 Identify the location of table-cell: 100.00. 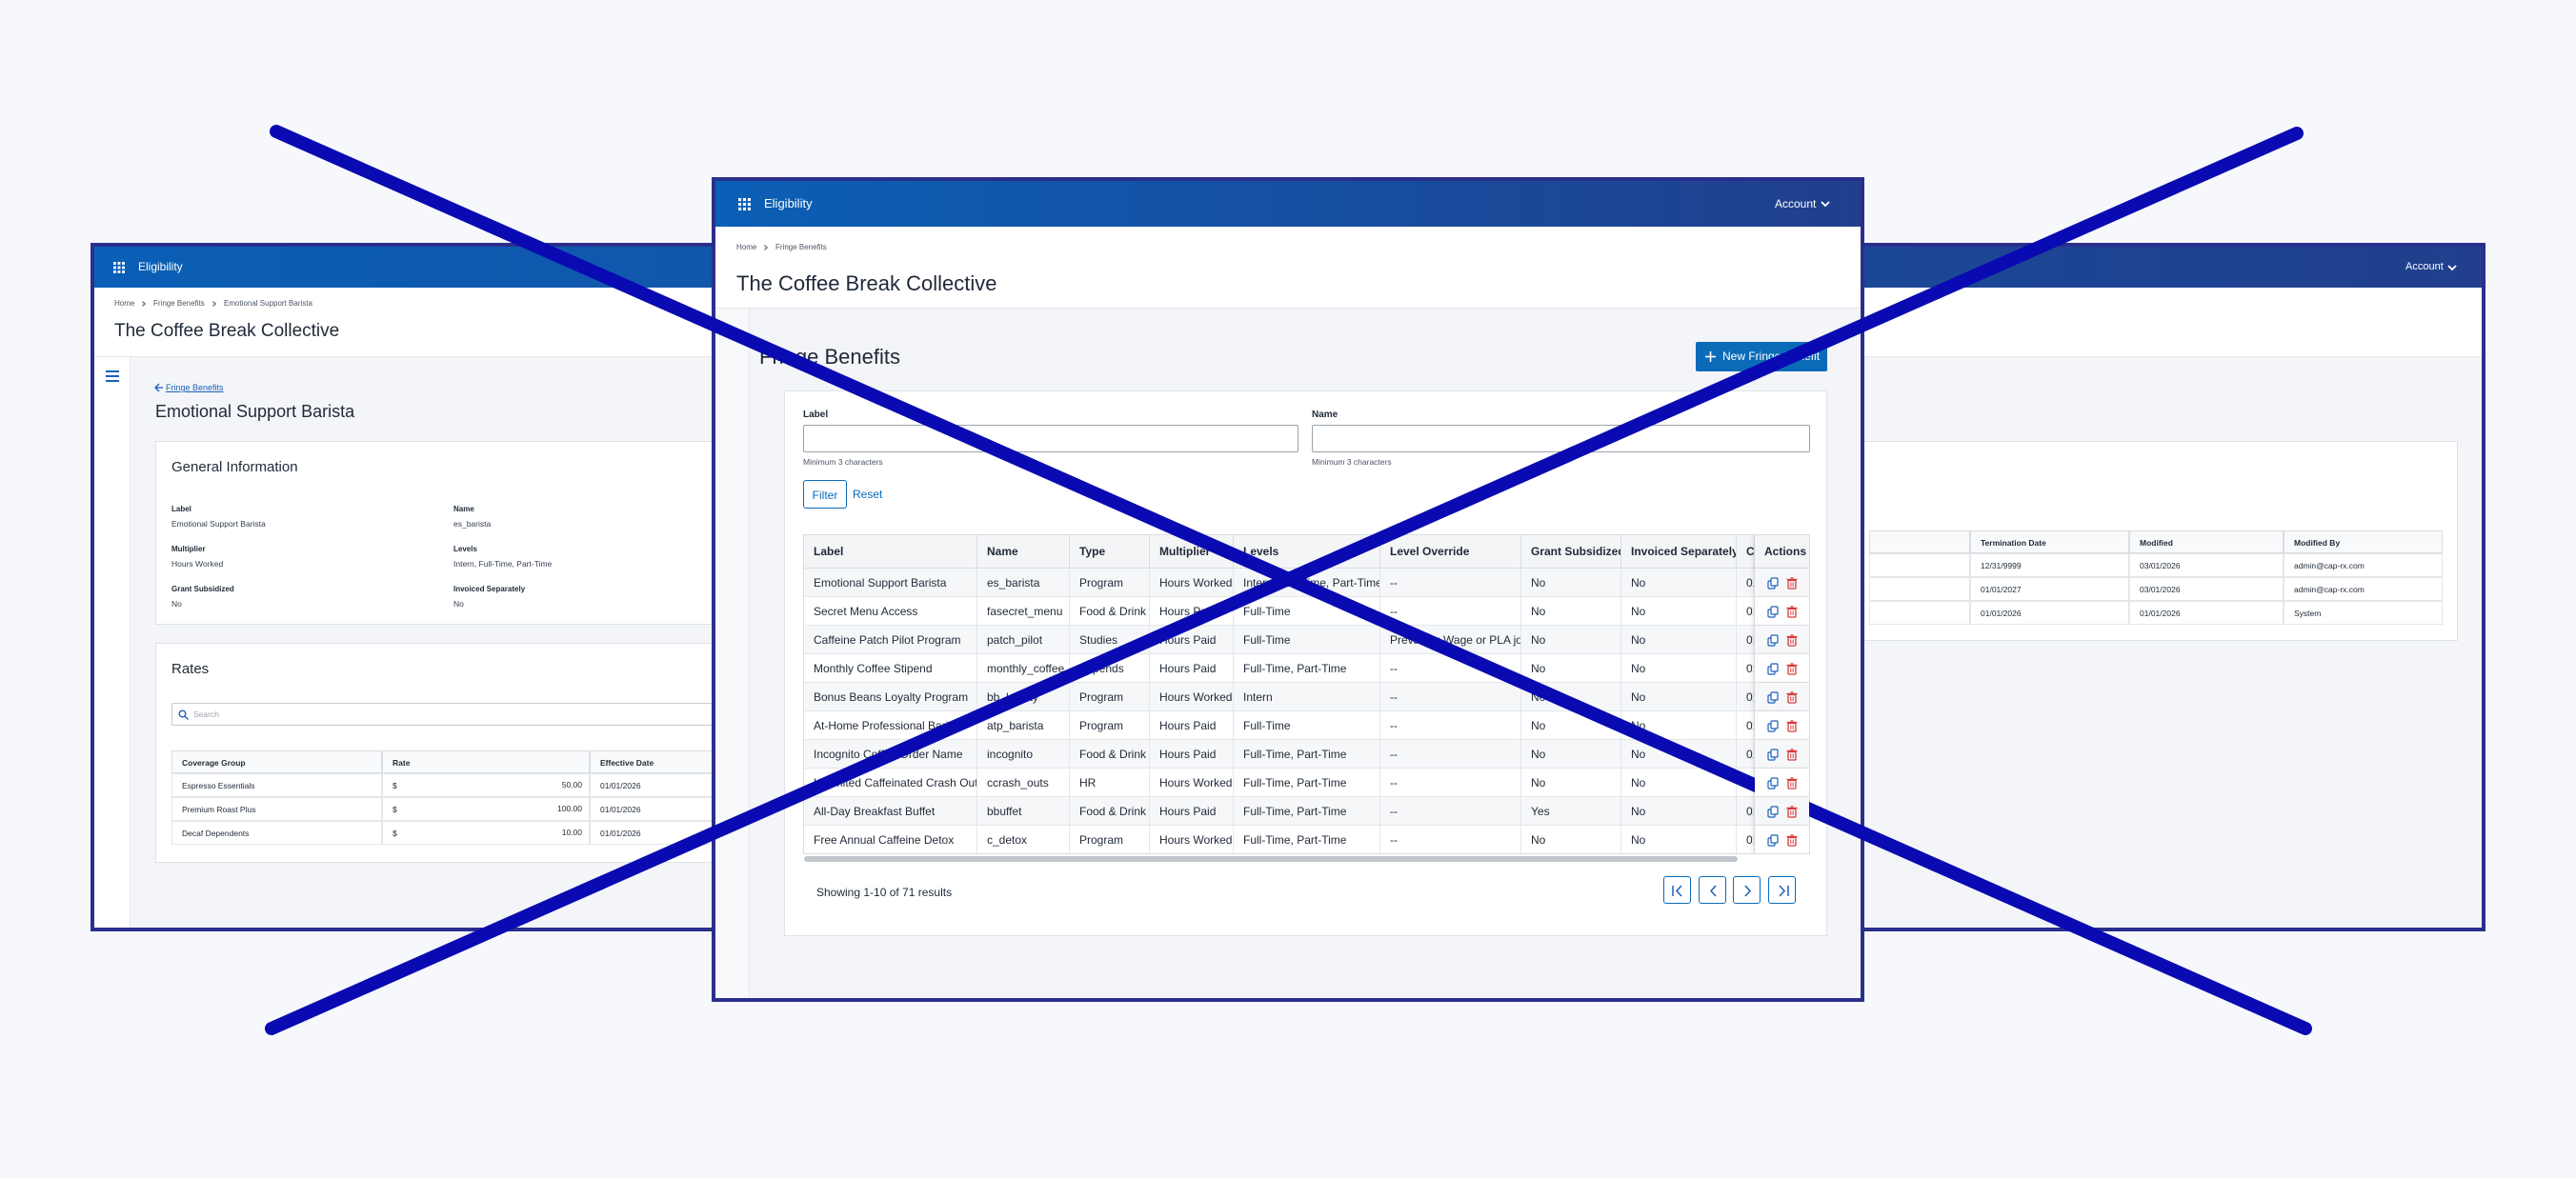
(570, 808).